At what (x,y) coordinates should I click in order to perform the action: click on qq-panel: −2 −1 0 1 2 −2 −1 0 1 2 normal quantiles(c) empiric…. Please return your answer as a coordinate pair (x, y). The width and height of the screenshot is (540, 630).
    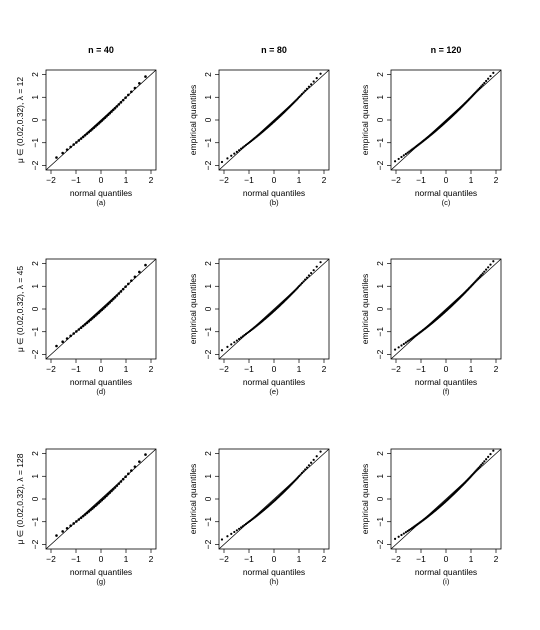
    Looking at the image, I should click on (431, 138).